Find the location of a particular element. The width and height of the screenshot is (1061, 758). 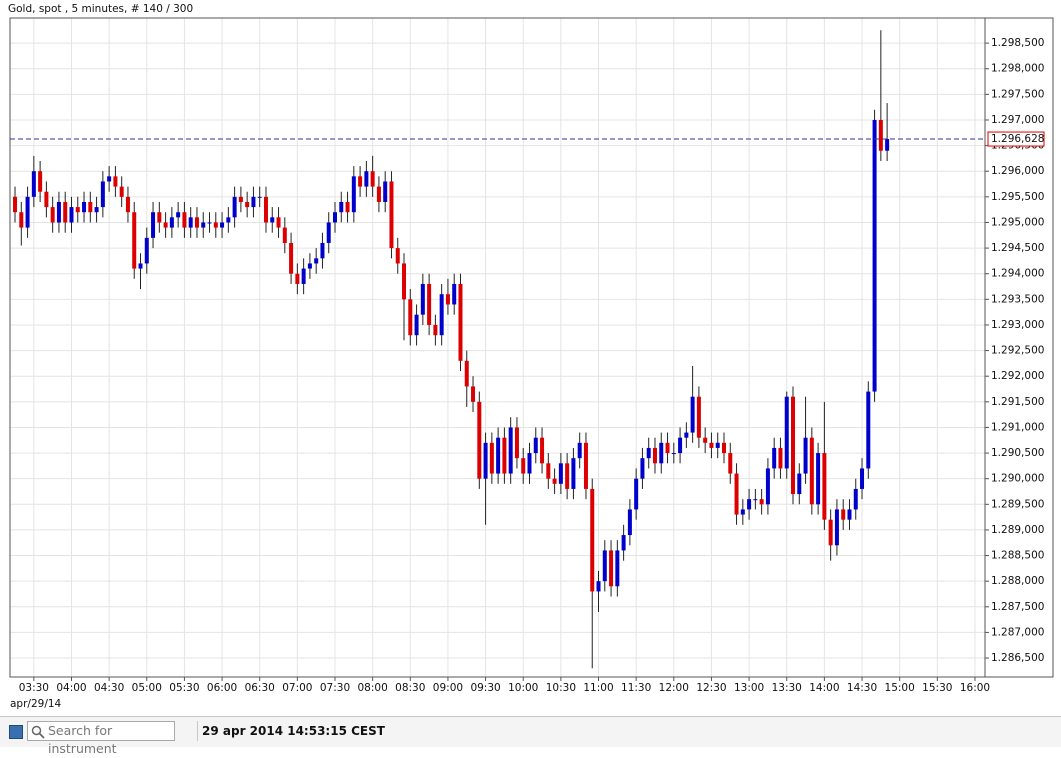

x-tick-label: 06:30 is located at coordinates (260, 688).